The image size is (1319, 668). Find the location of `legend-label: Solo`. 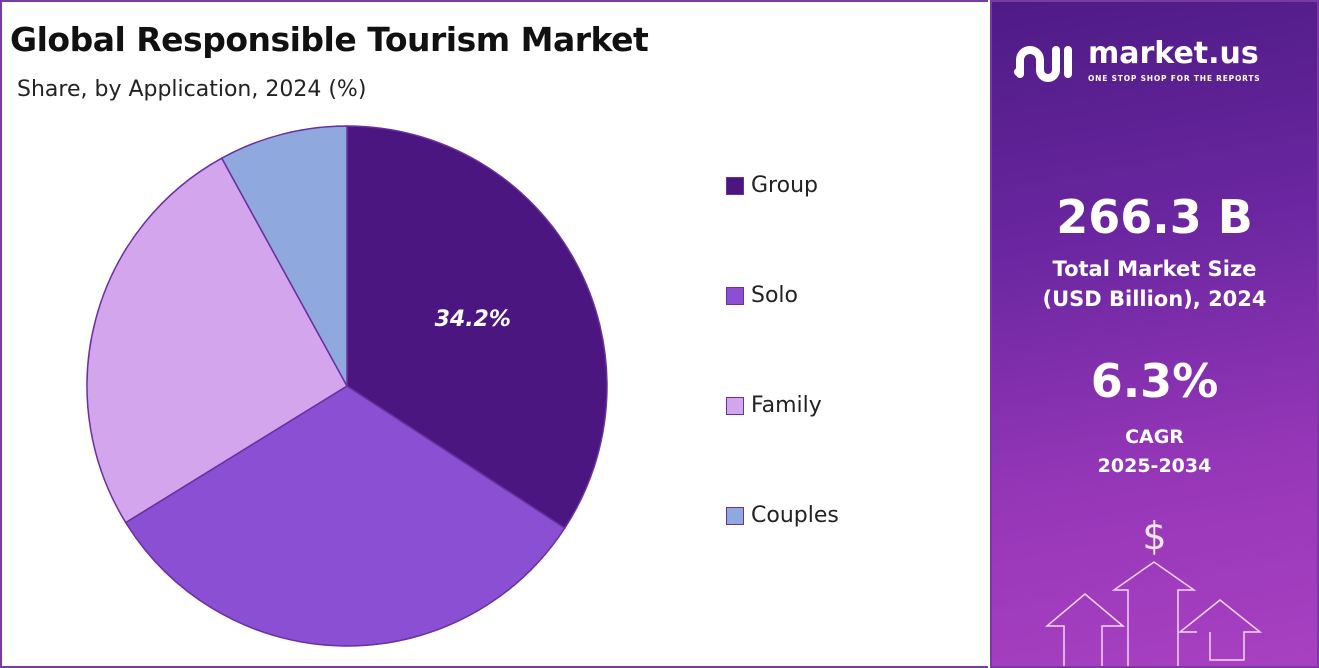

legend-label: Solo is located at coordinates (774, 295).